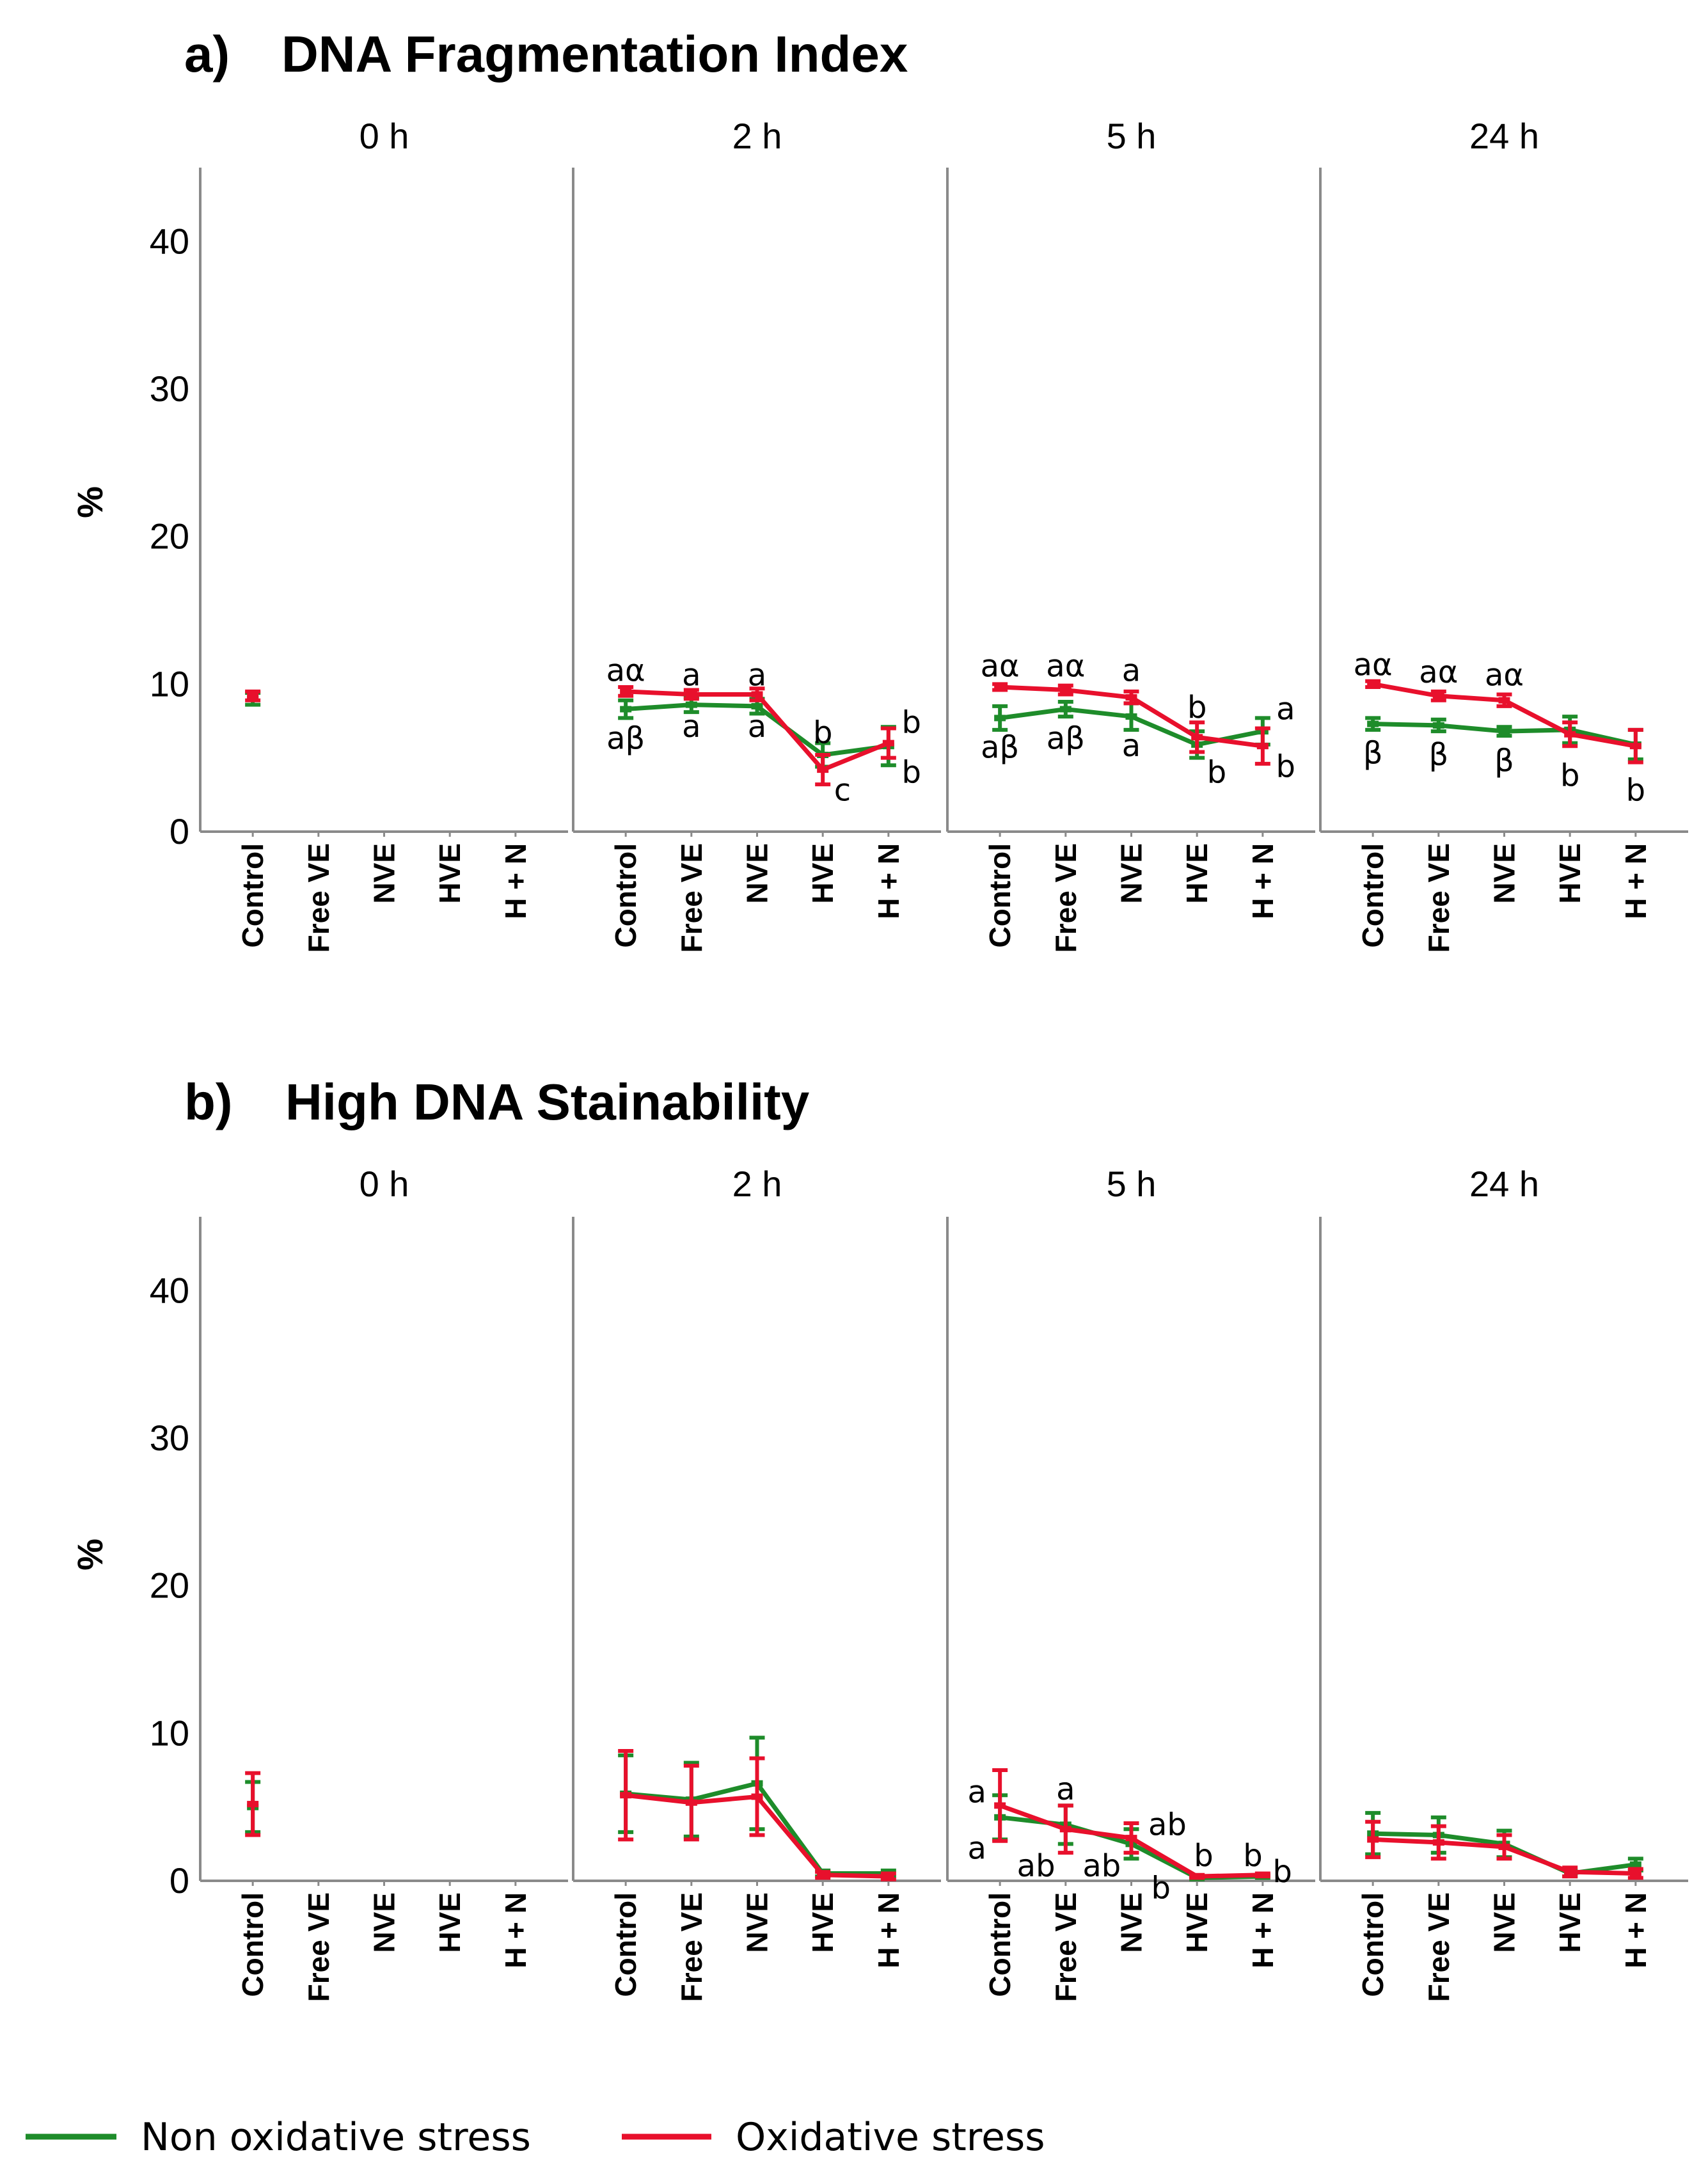 This screenshot has width=1708, height=2177. I want to click on ytick-label: 0, so click(179, 1880).